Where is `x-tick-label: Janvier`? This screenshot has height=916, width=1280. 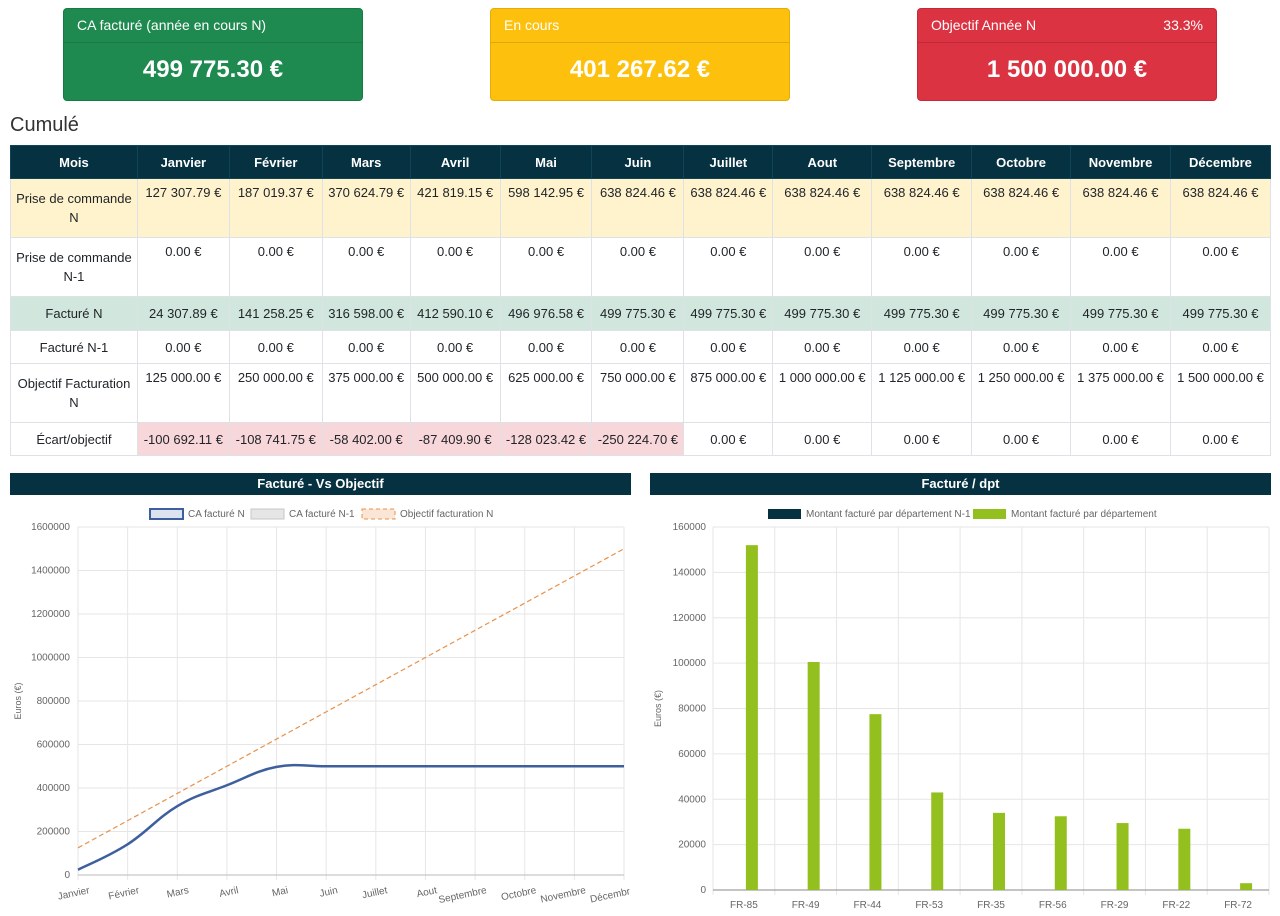 x-tick-label: Janvier is located at coordinates (74, 894).